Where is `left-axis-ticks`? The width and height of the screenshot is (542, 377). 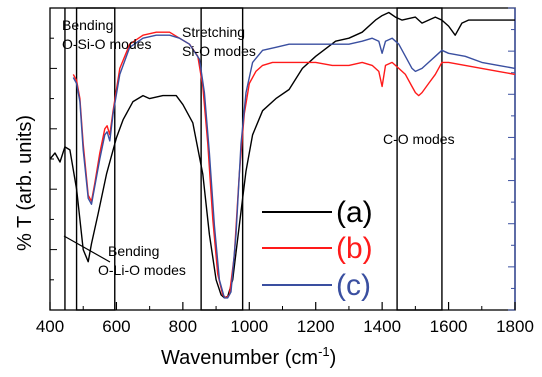
left-axis-ticks is located at coordinates (53, 159).